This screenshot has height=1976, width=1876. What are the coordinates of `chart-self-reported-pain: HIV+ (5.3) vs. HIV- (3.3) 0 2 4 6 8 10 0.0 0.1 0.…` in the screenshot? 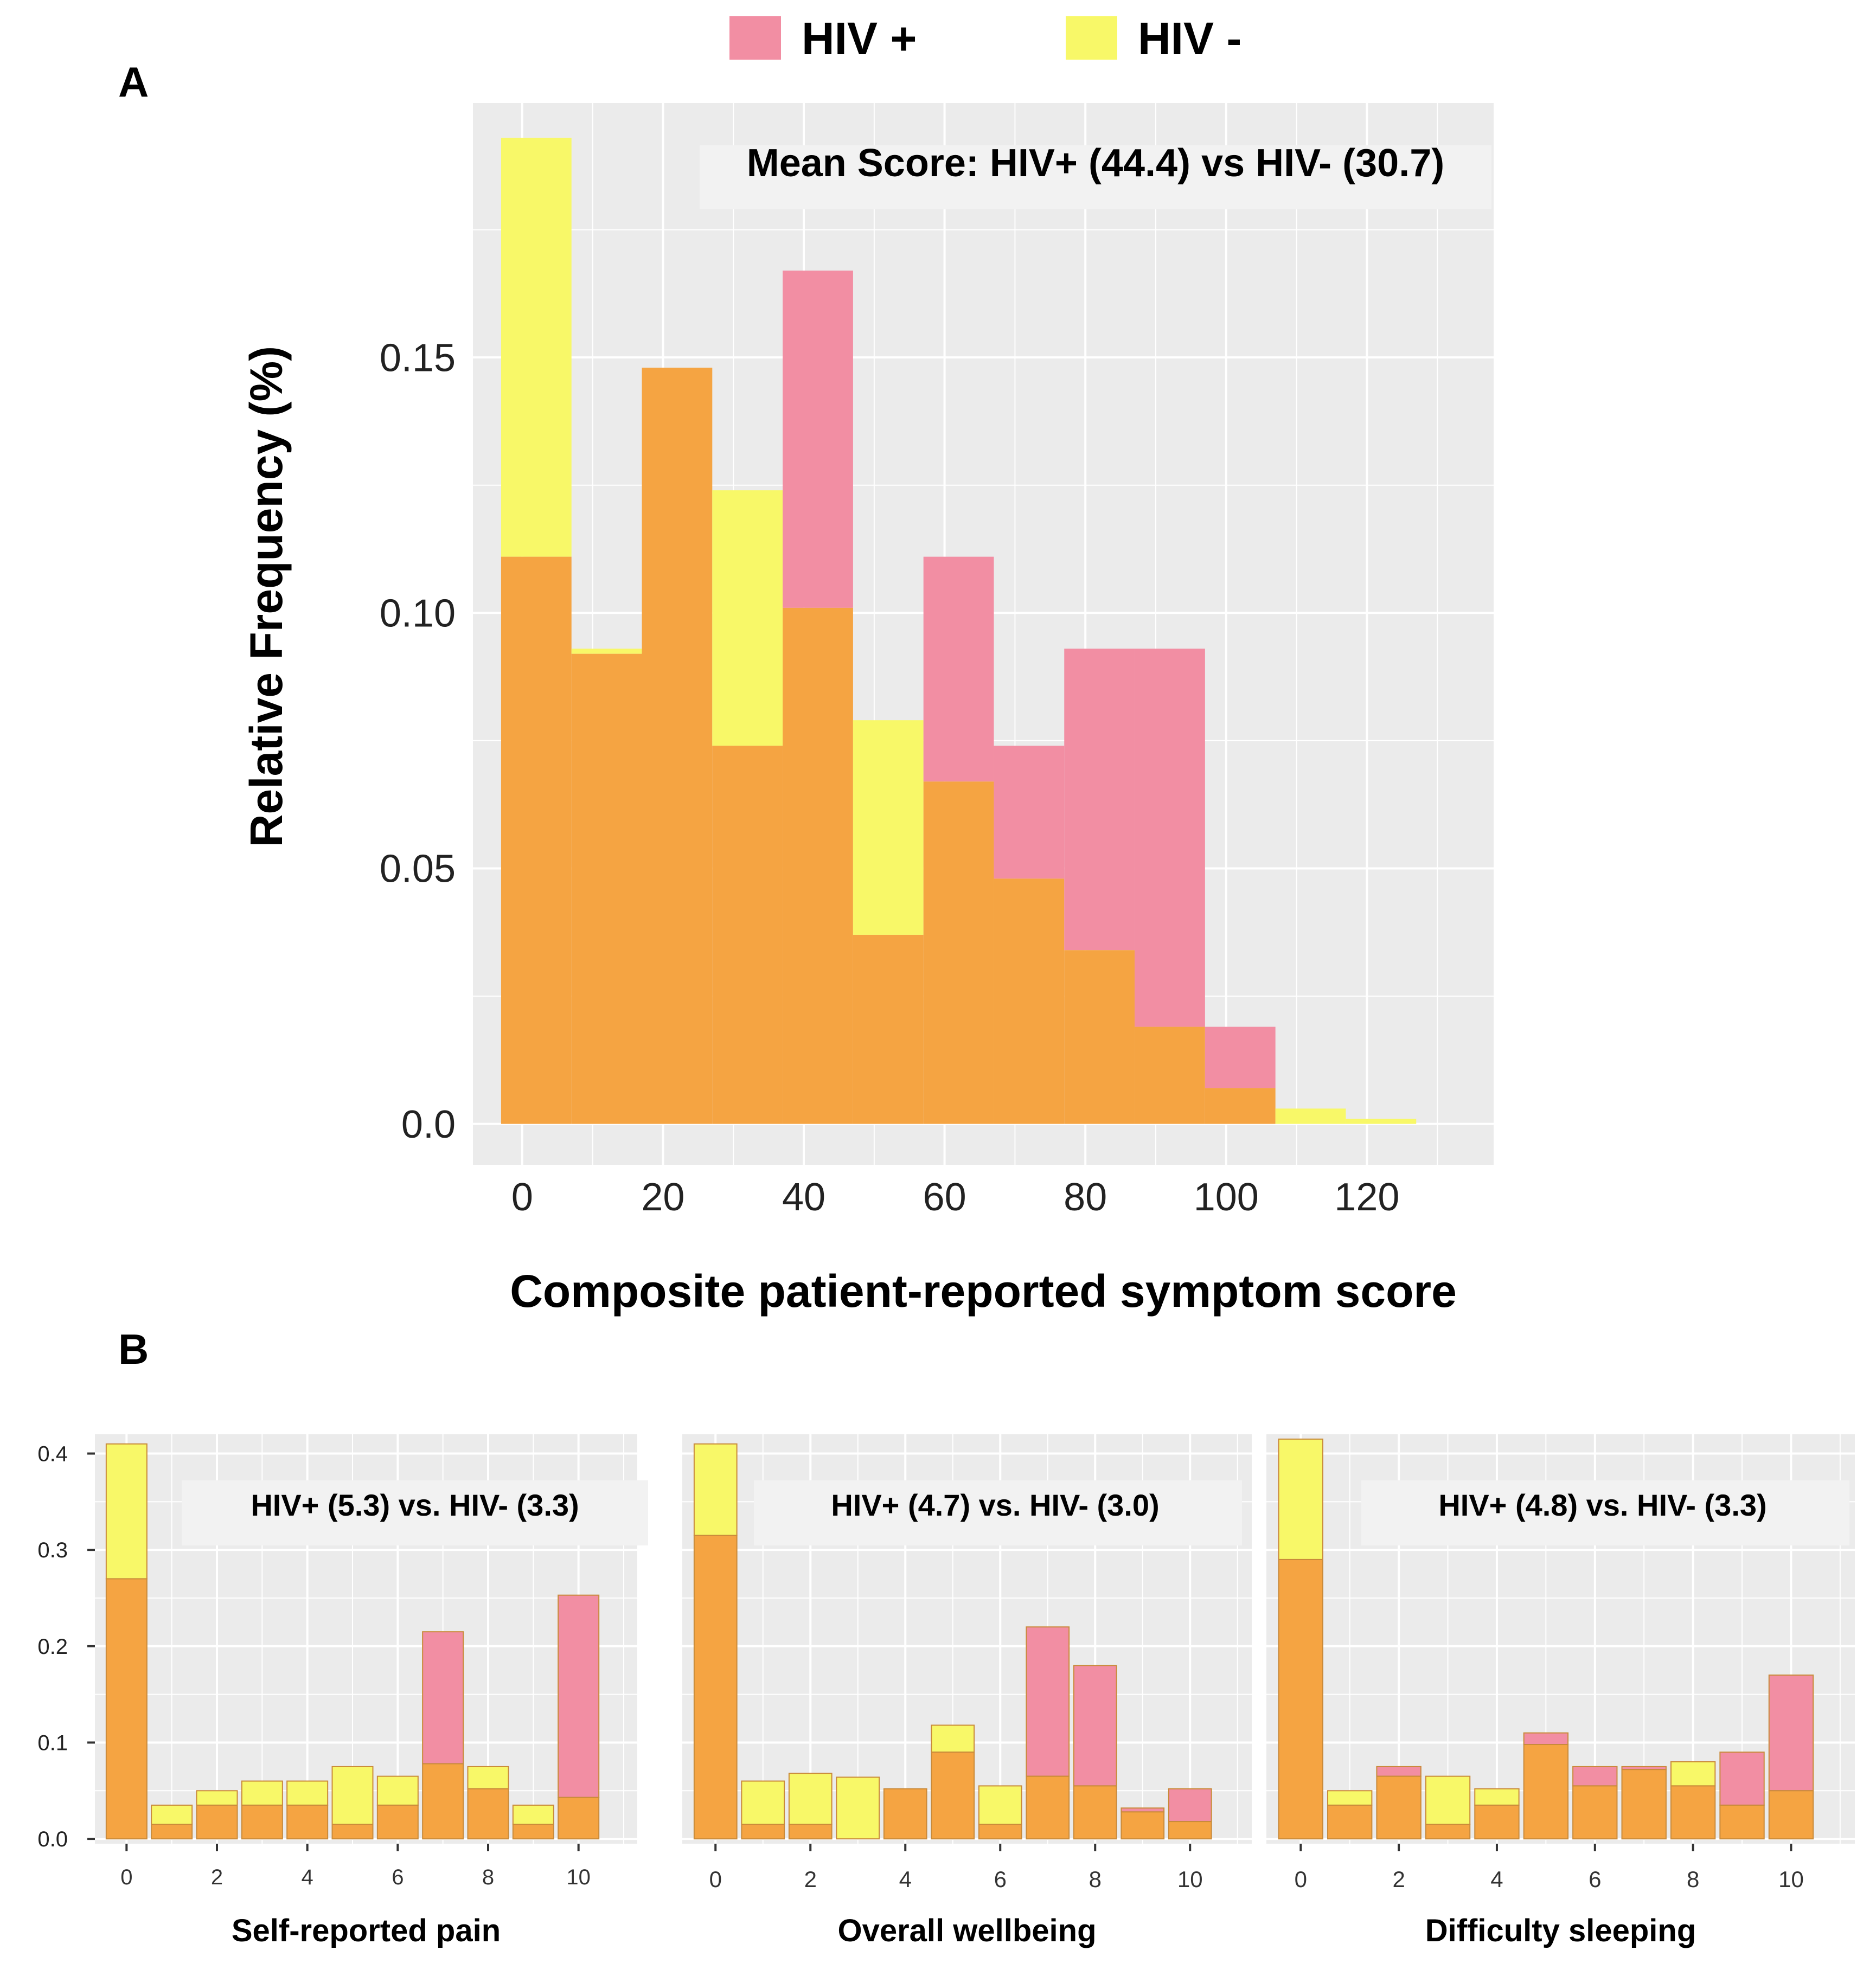 It's located at (342, 1691).